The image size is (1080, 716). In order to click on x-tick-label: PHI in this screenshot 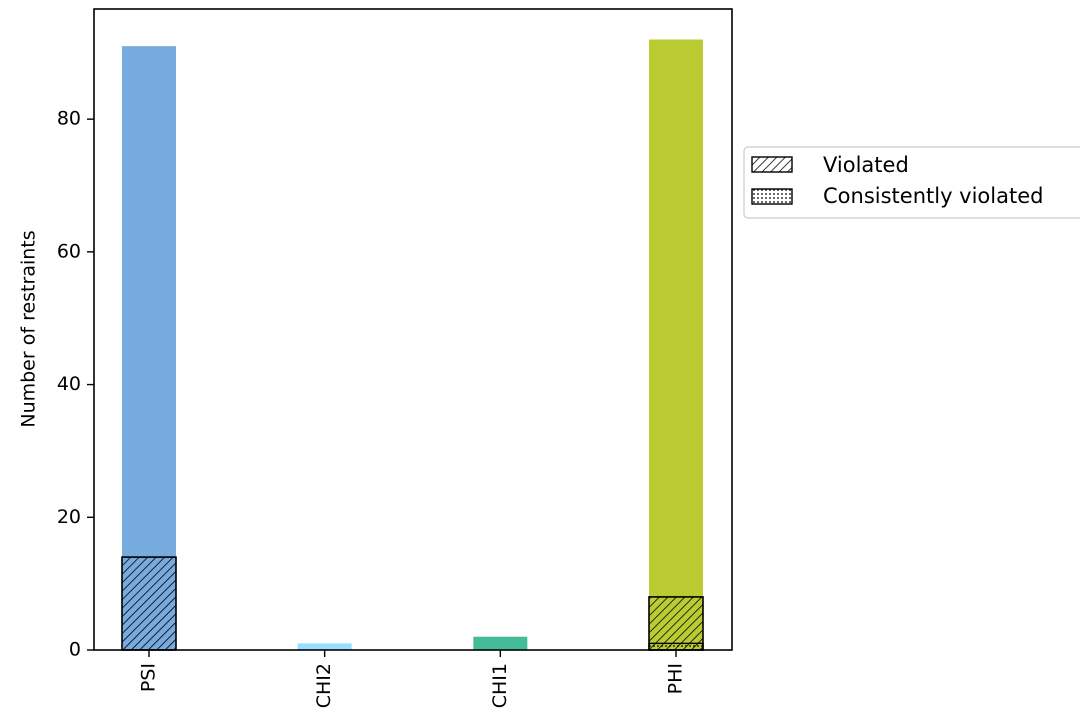, I will do `click(676, 678)`.